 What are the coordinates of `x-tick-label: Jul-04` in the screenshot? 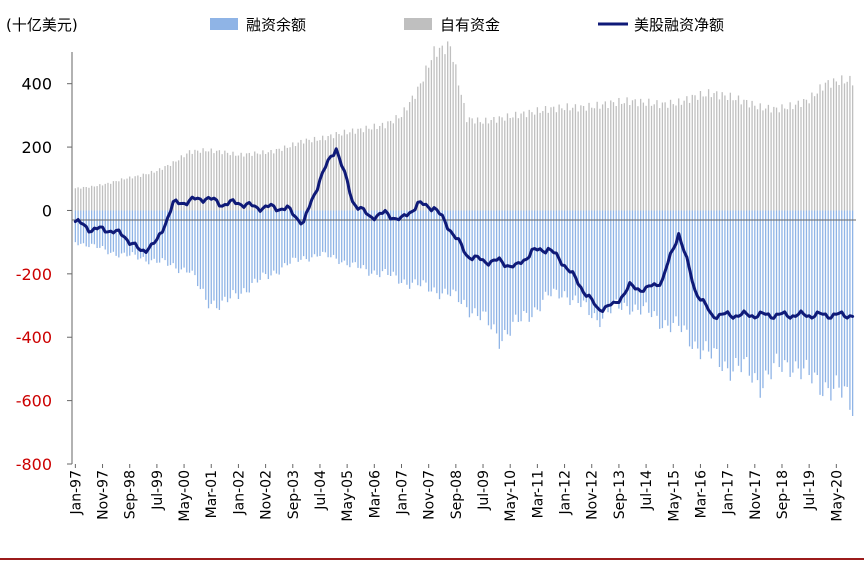 It's located at (321, 490).